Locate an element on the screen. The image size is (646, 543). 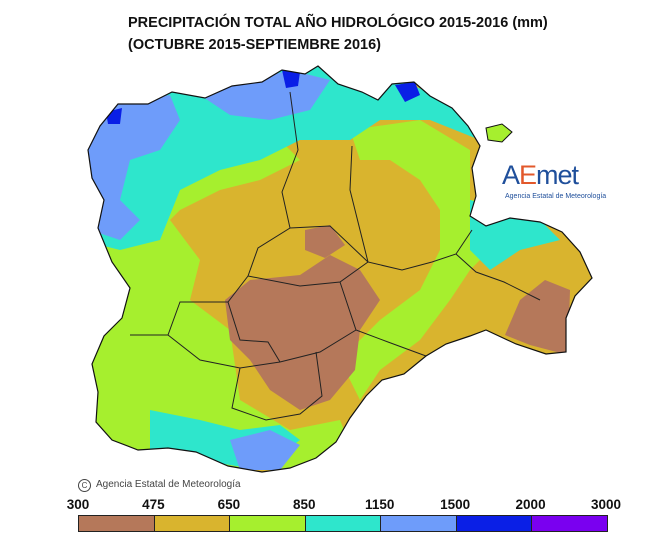
copyright-notice: C Agencia Estatal de Meteorología is located at coordinates (159, 485).